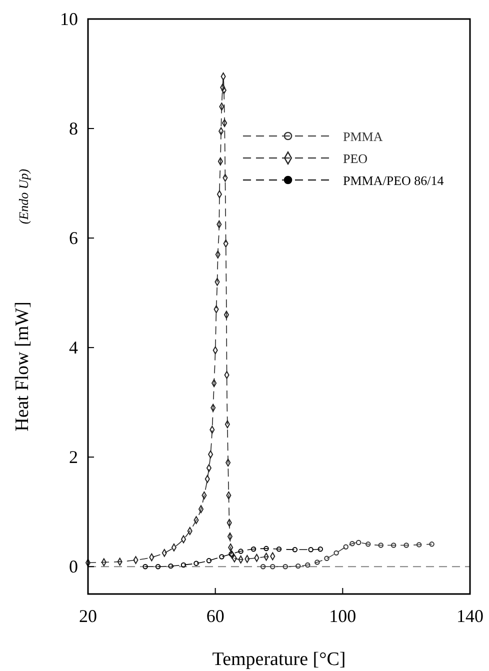 The width and height of the screenshot is (489, 671). I want to click on legend-entry: PEO, so click(305, 158).